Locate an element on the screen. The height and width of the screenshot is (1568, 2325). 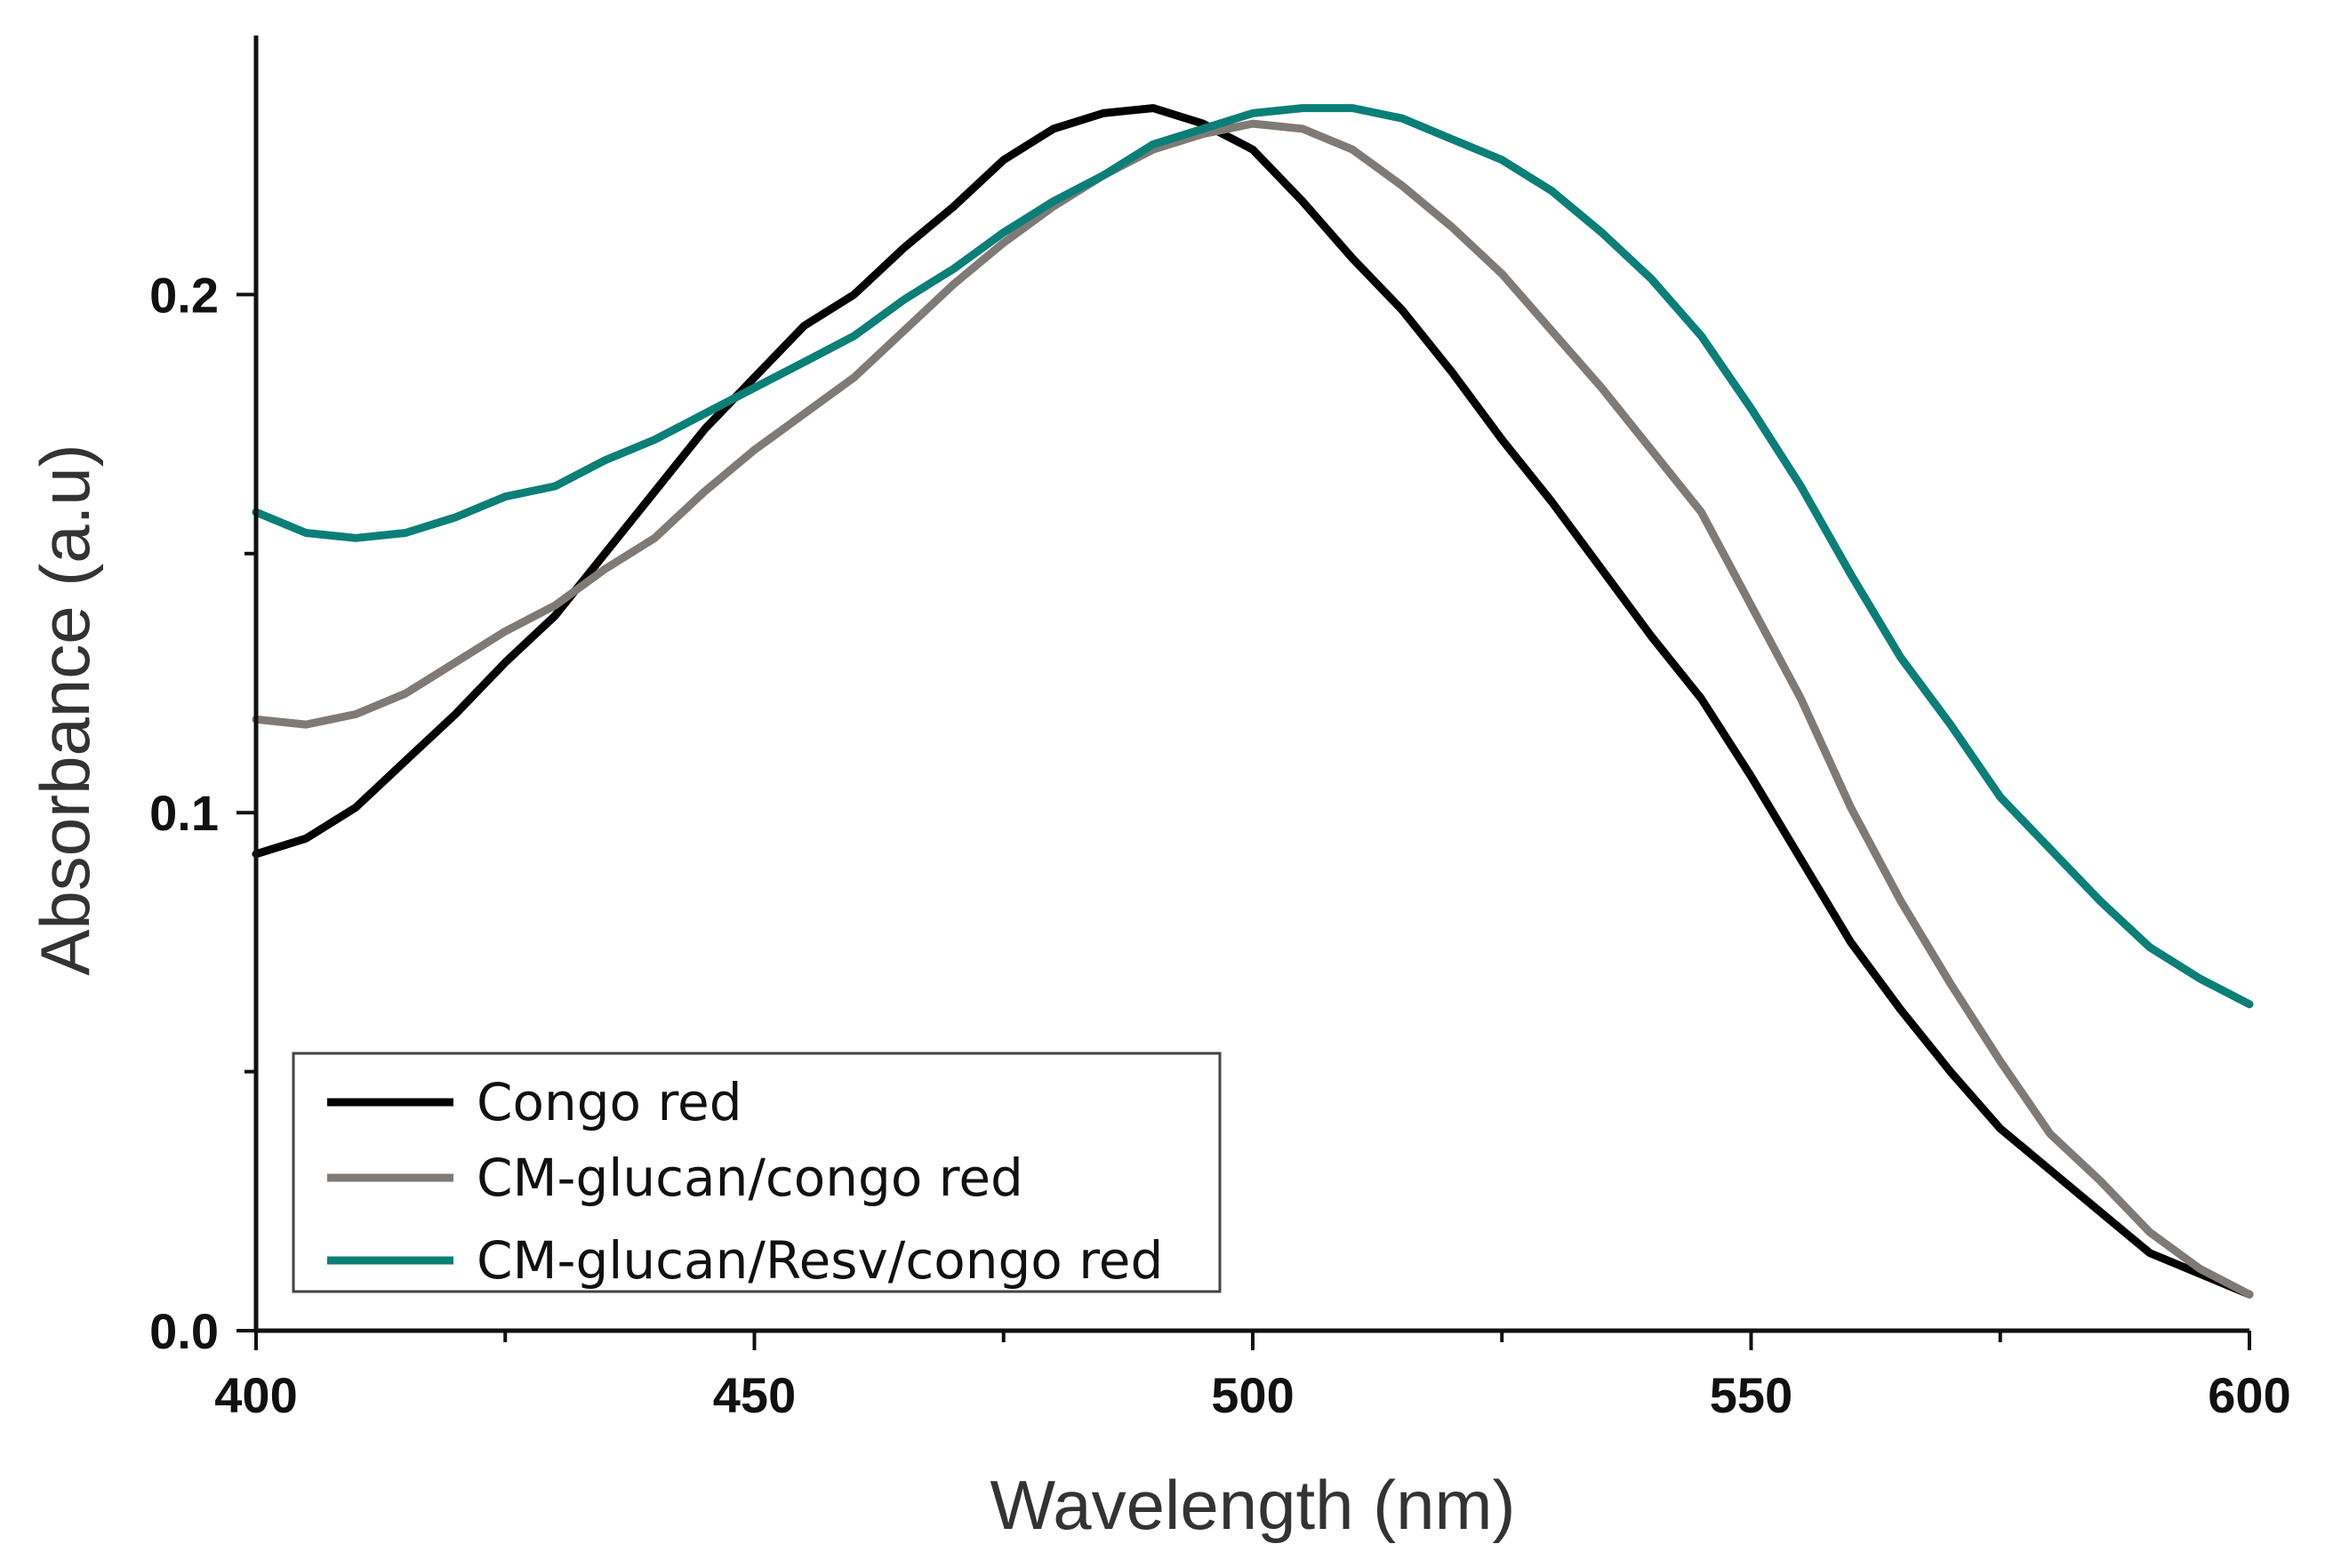
x-tick-label-450: 450 is located at coordinates (754, 1395).